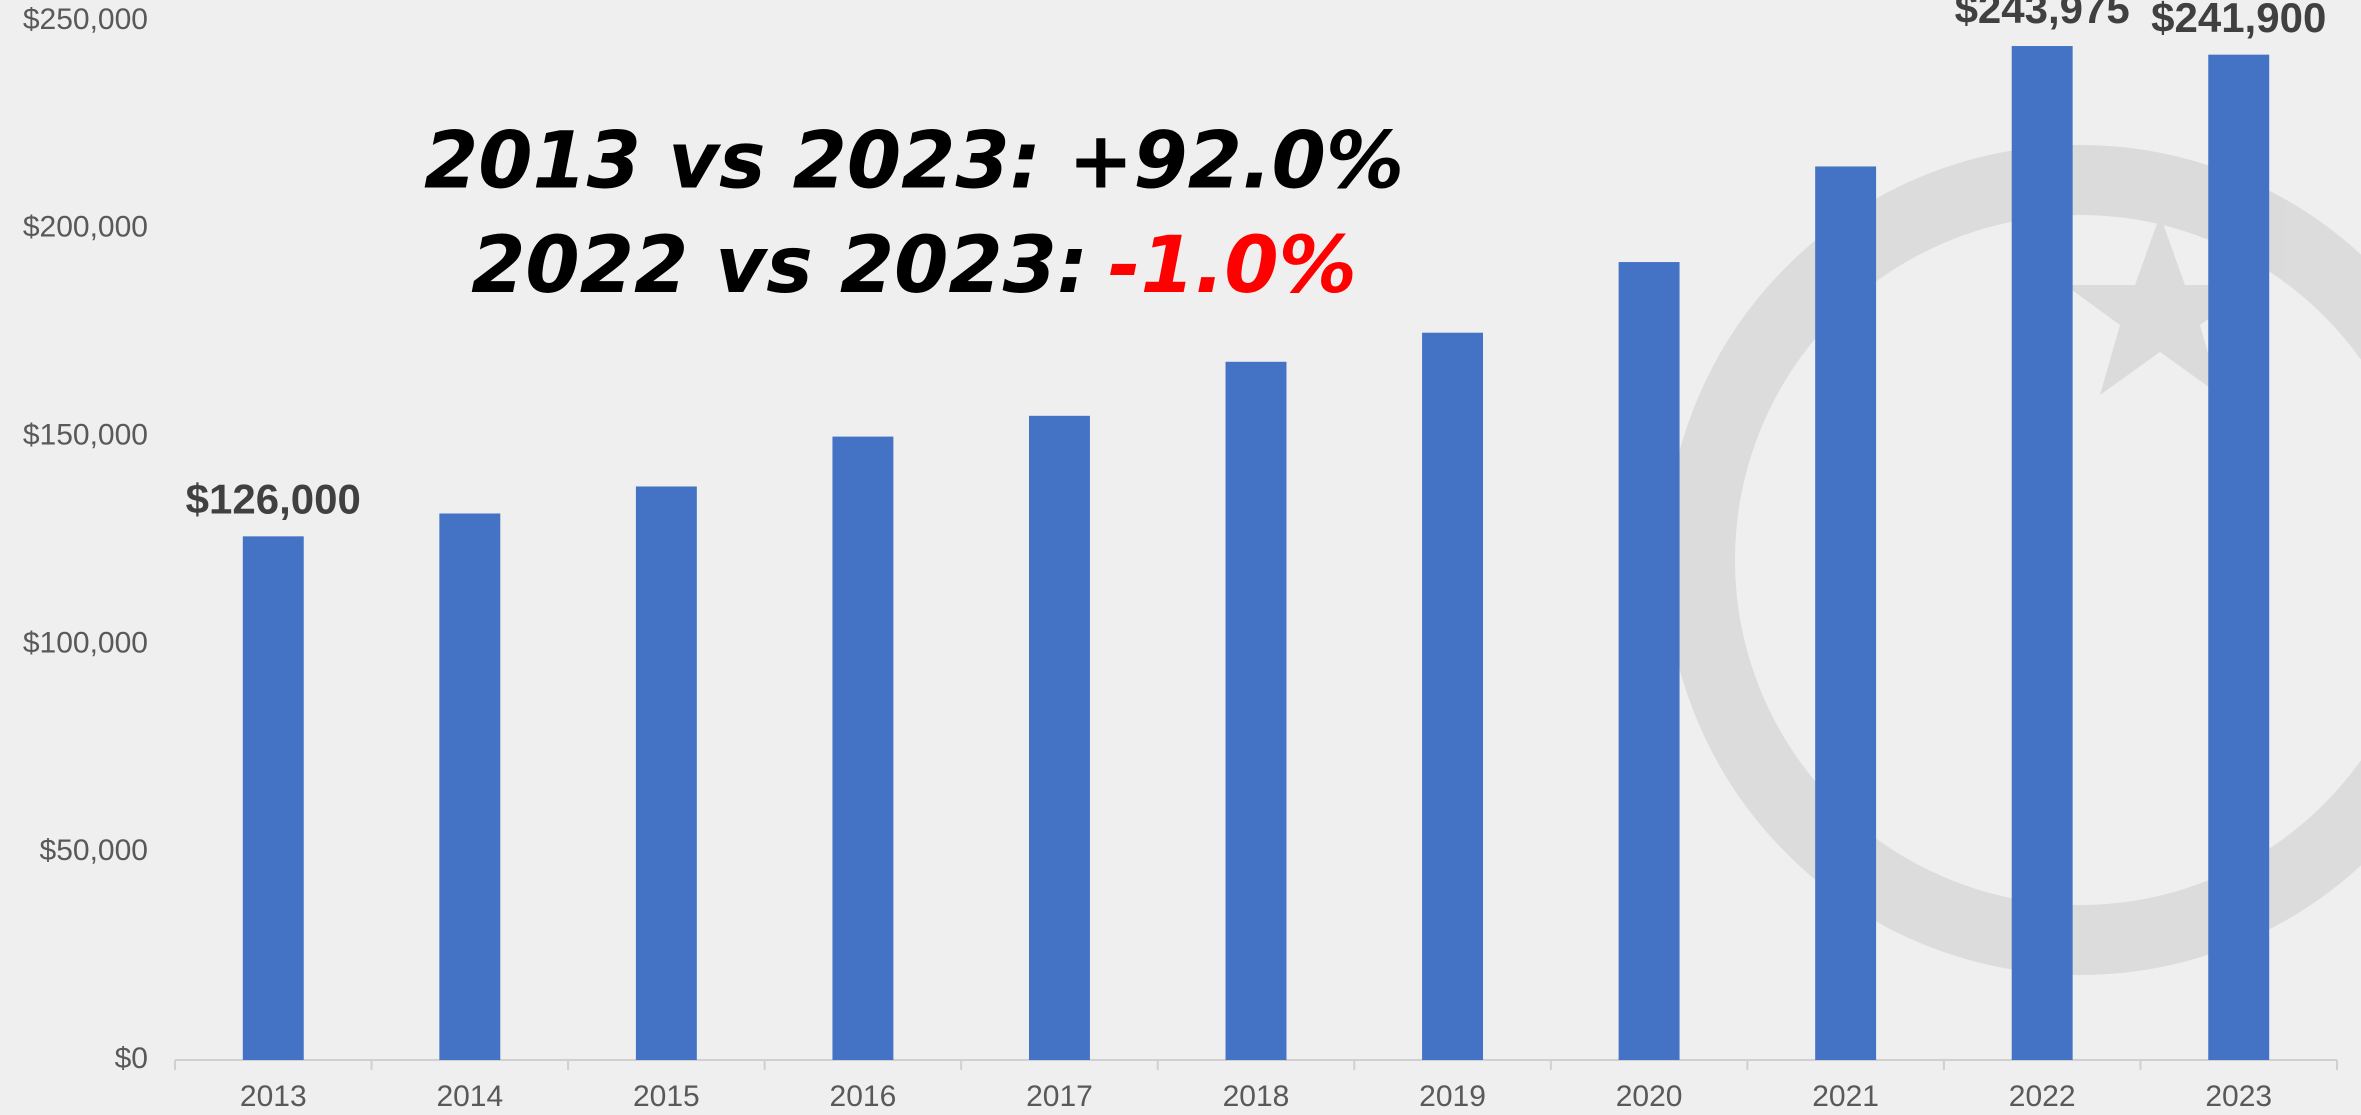 The height and width of the screenshot is (1115, 2361). I want to click on x-tick-label: 2015, so click(666, 1096).